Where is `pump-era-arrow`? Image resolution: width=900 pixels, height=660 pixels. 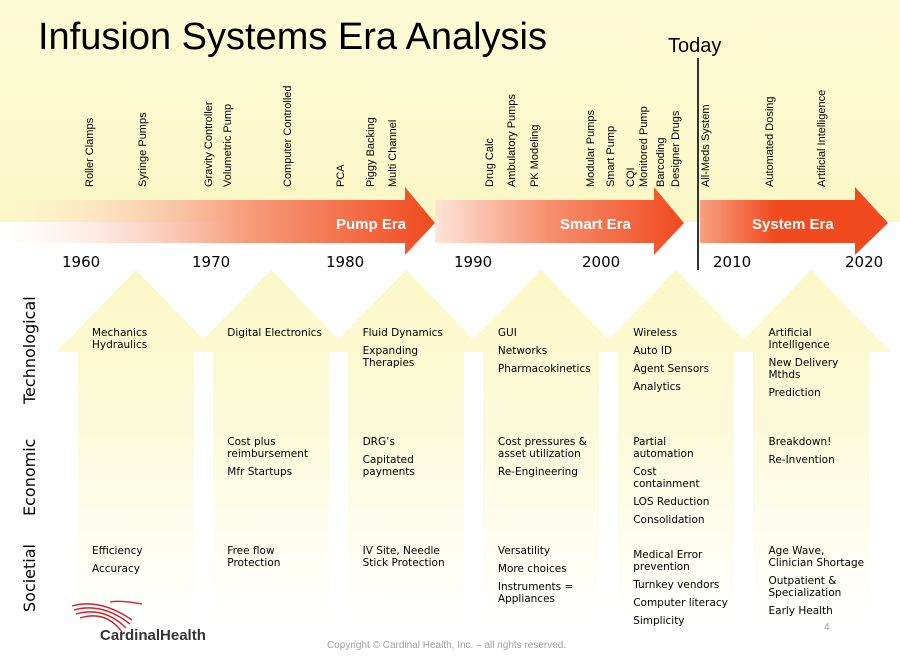 pump-era-arrow is located at coordinates (217, 221).